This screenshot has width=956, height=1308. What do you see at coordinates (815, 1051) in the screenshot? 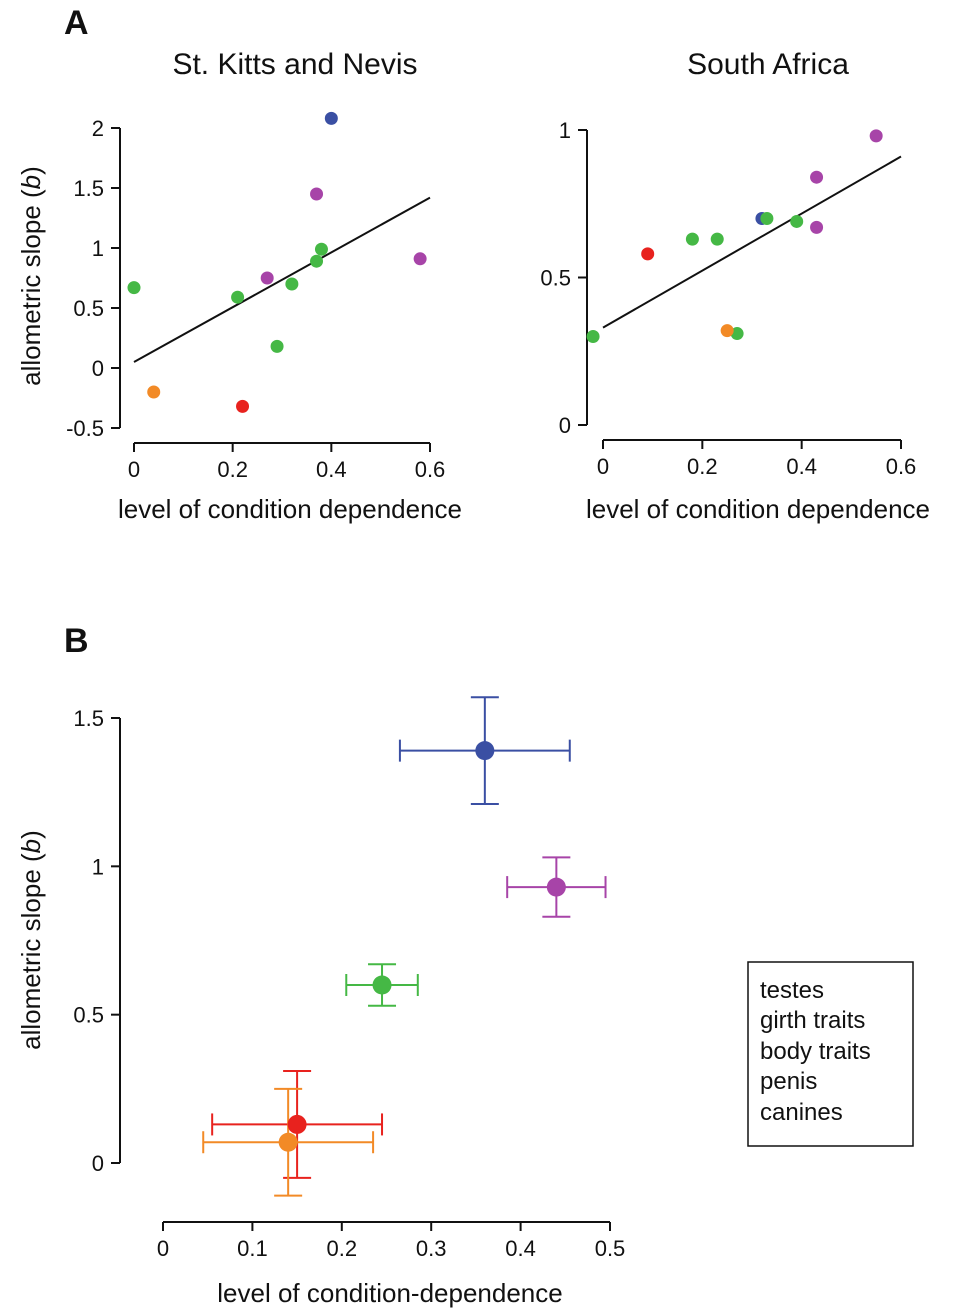
I see `legend-item-body: body traits` at bounding box center [815, 1051].